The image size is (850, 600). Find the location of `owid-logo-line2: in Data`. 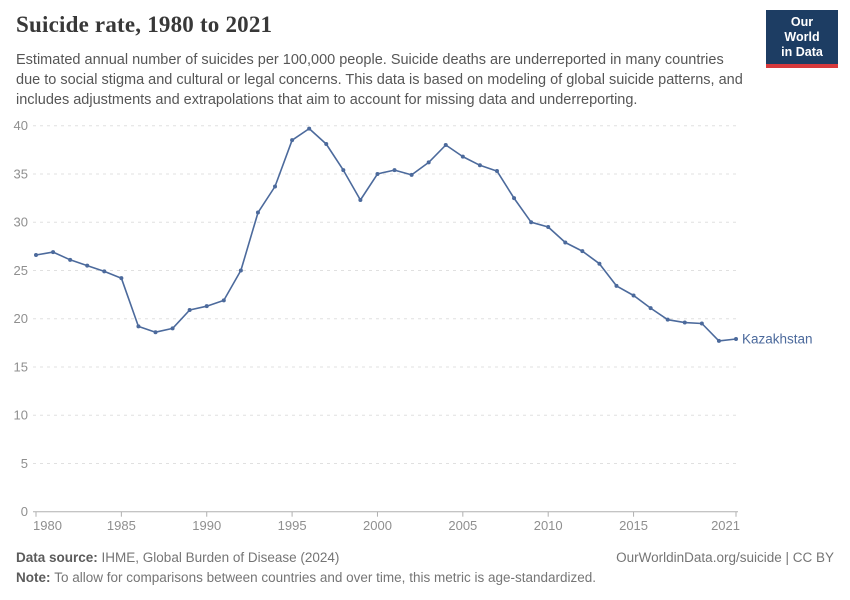

owid-logo-line2: in Data is located at coordinates (802, 52).